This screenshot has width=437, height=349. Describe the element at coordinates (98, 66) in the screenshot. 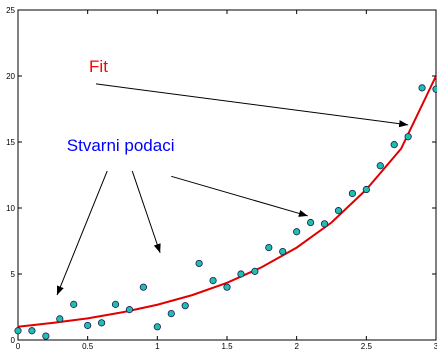

I see `fit-label: Fit` at that location.